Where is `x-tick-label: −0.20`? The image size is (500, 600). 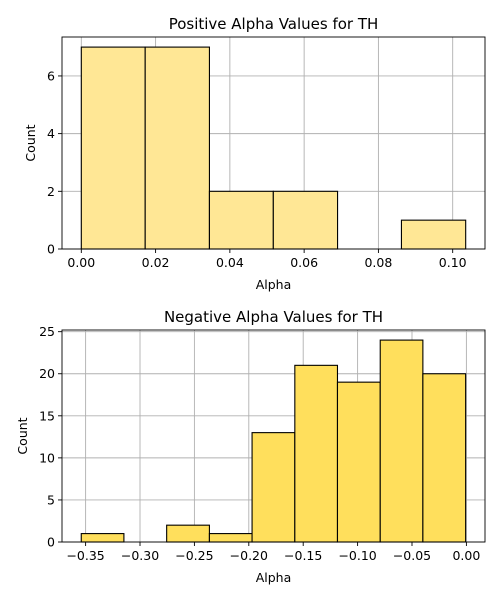 x-tick-label: −0.20 is located at coordinates (249, 555).